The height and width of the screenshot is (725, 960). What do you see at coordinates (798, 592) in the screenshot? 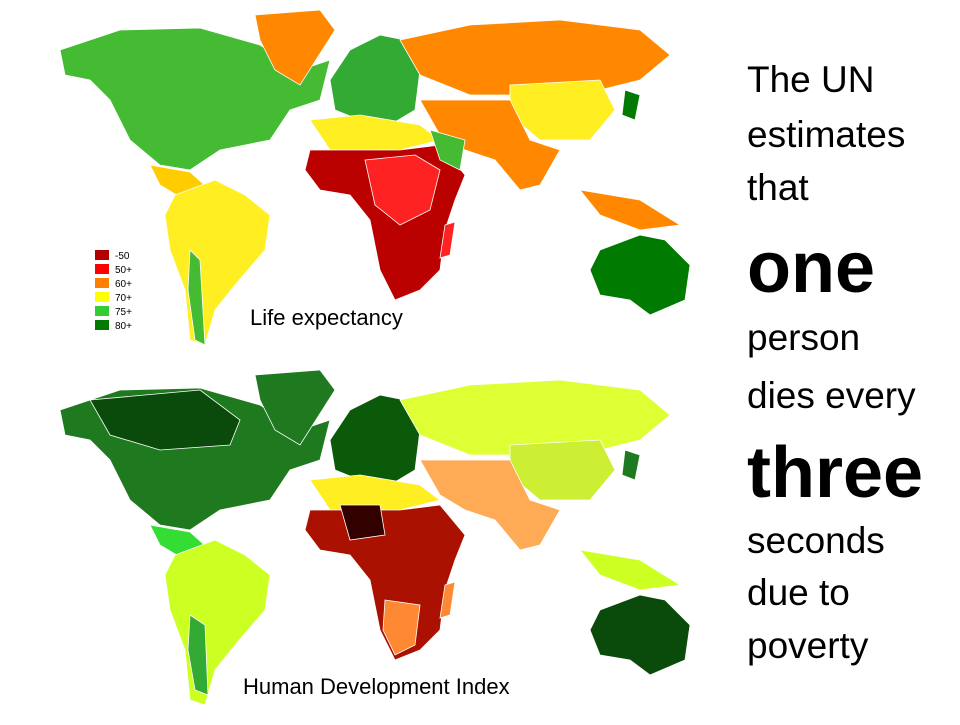
I see `quote-line: due to` at bounding box center [798, 592].